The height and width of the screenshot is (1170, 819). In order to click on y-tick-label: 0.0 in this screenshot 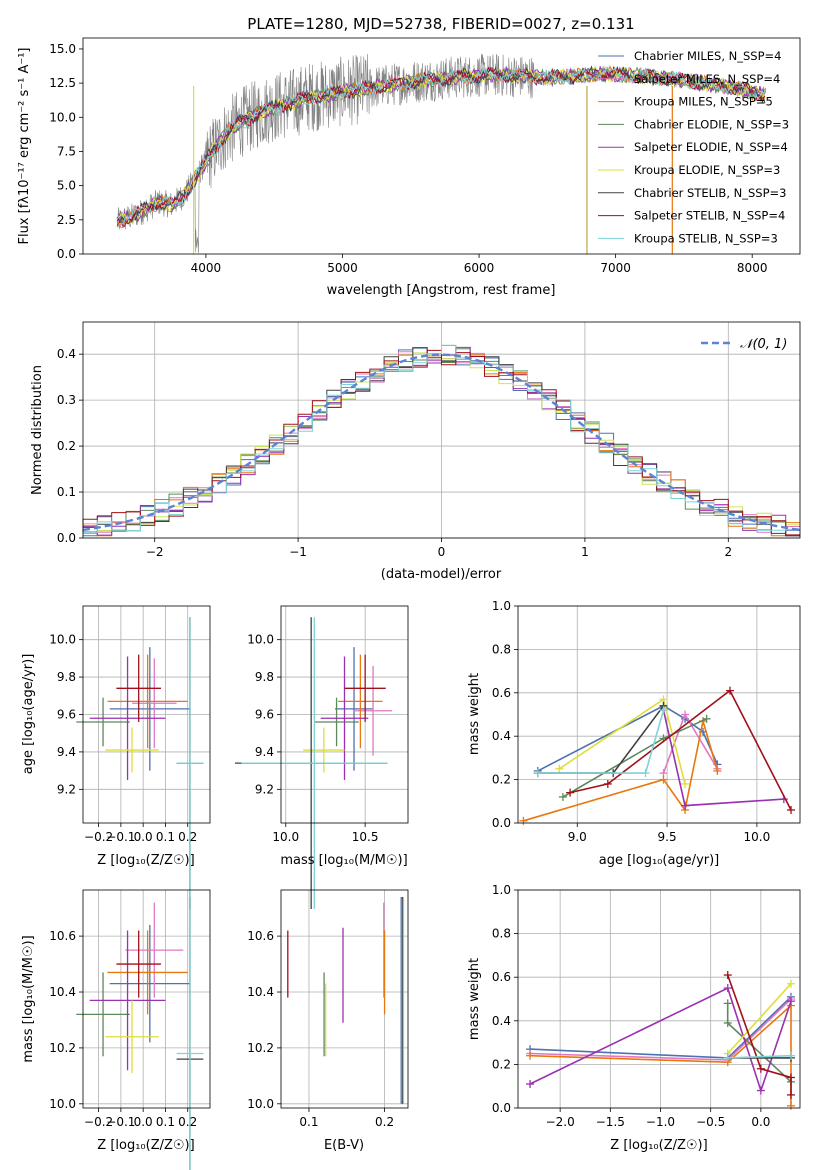, I will do `click(66, 538)`.